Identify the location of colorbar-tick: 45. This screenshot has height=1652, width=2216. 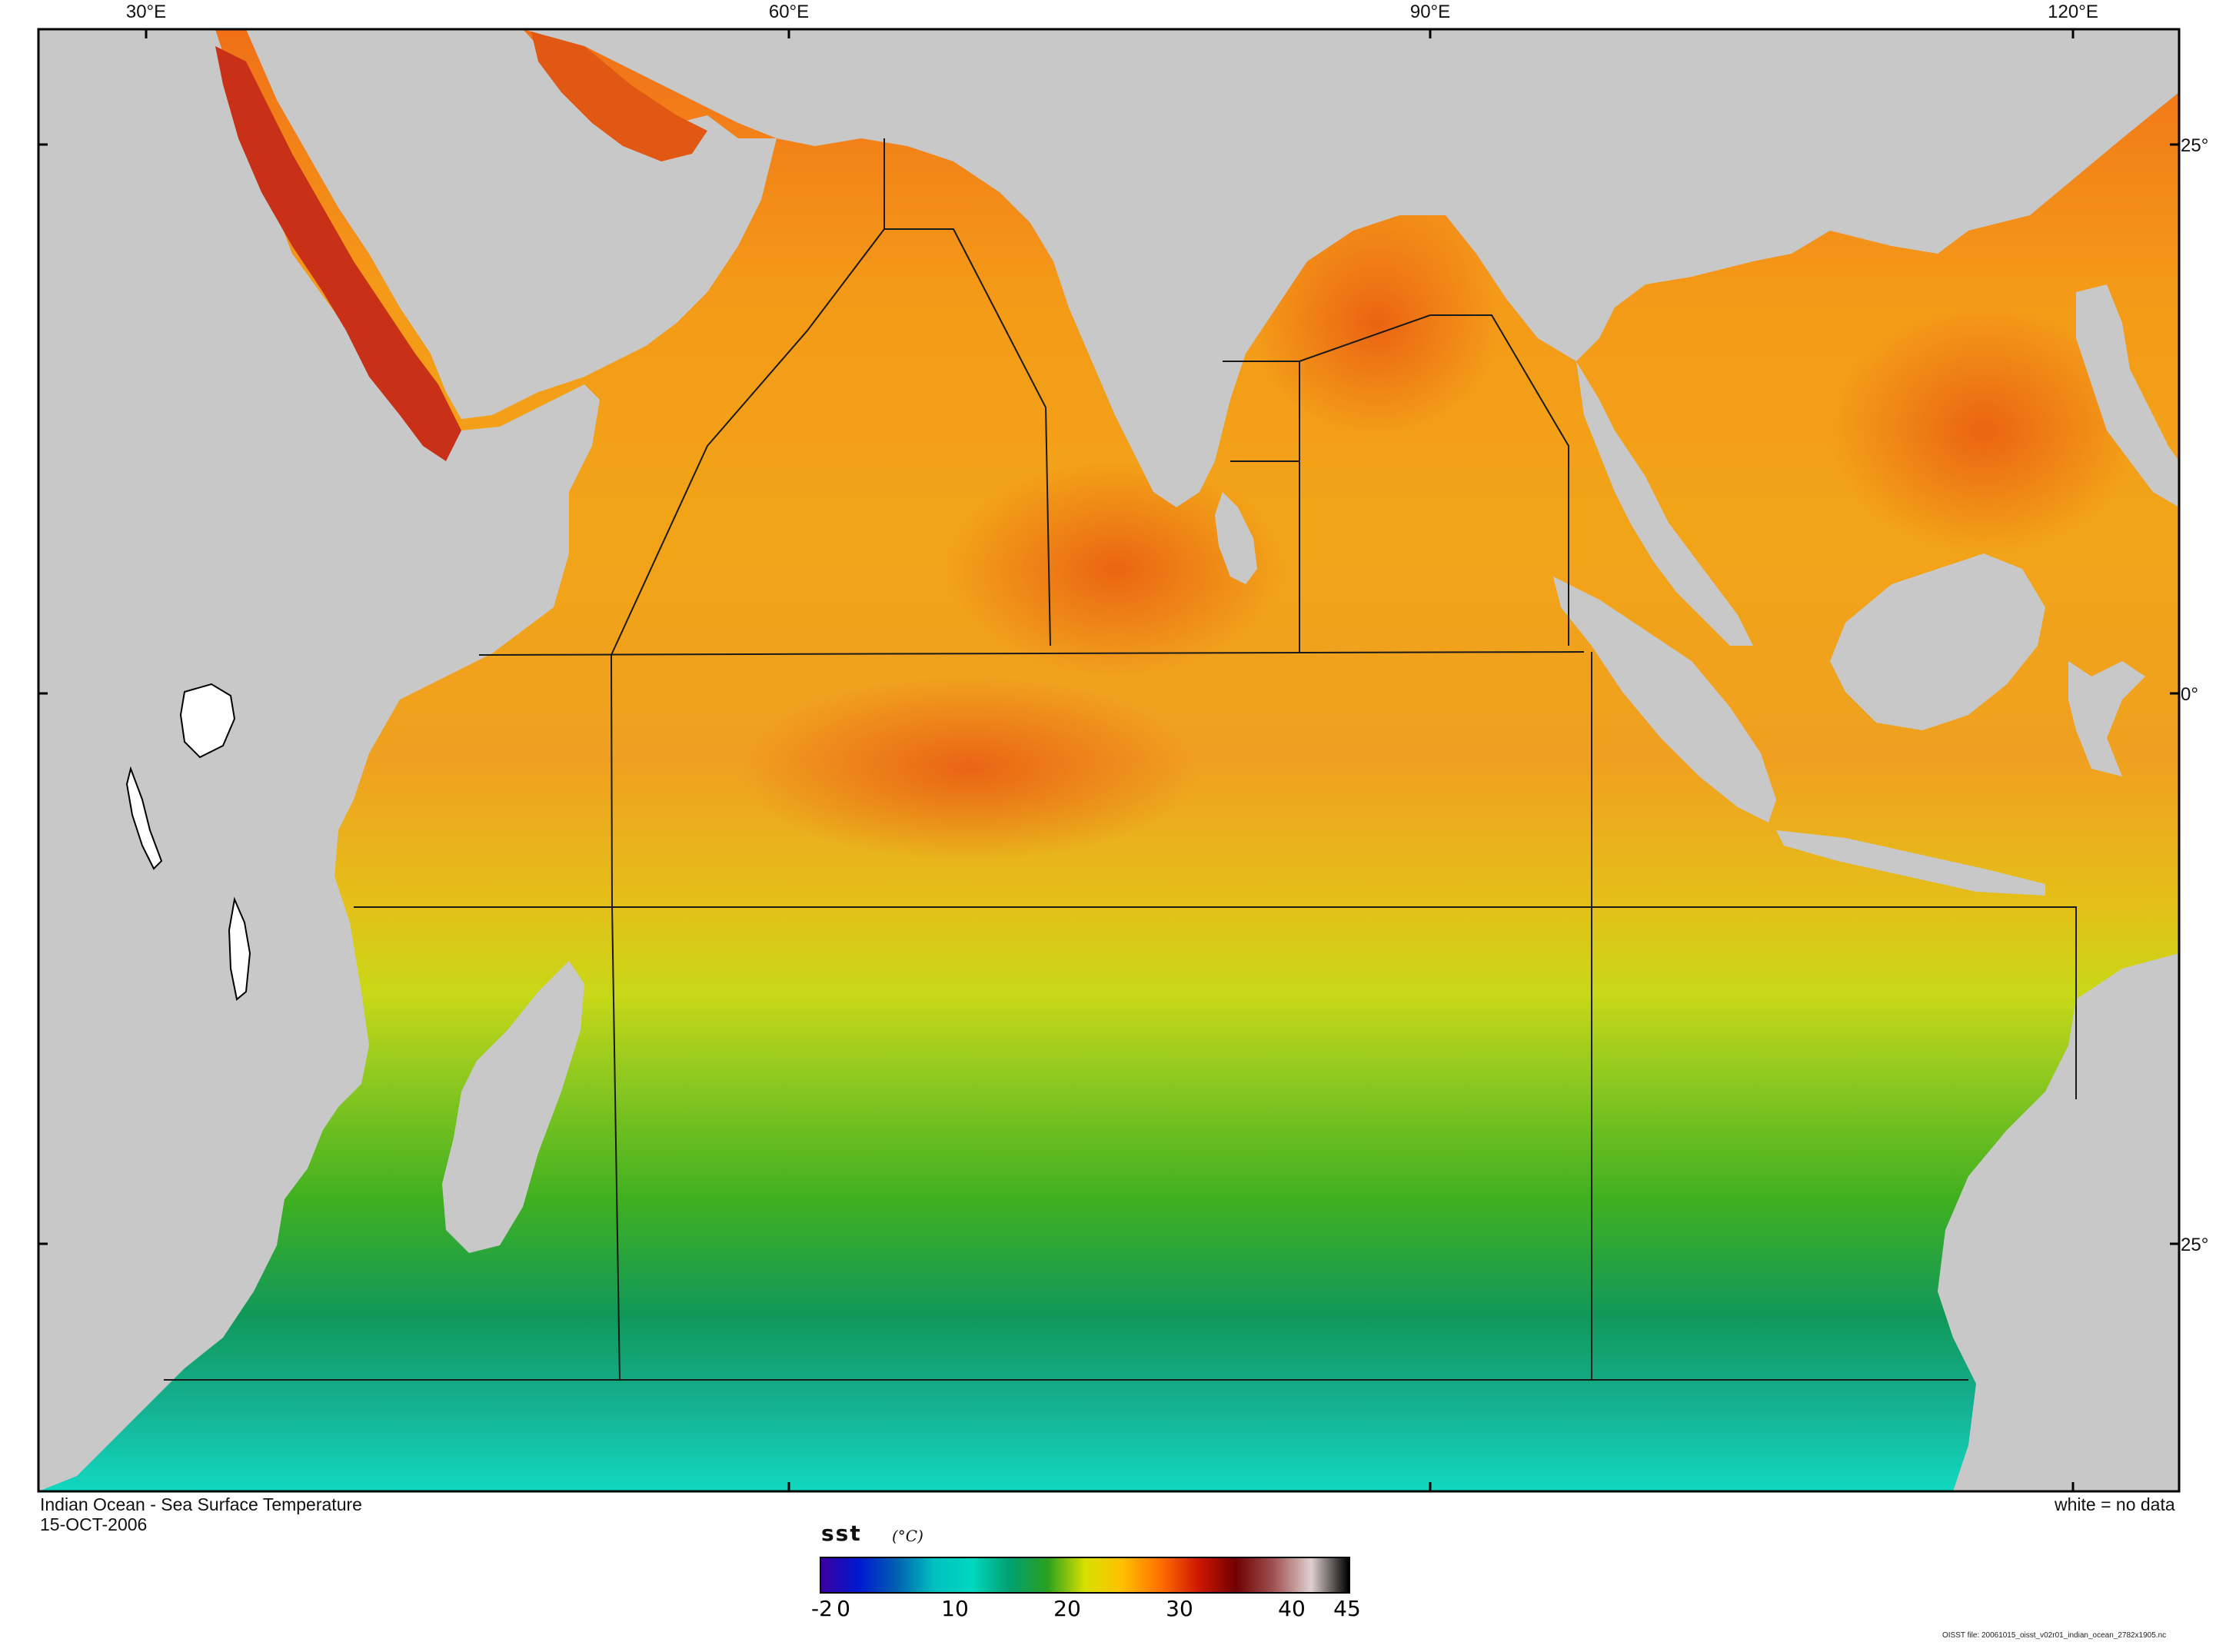
(1347, 1608).